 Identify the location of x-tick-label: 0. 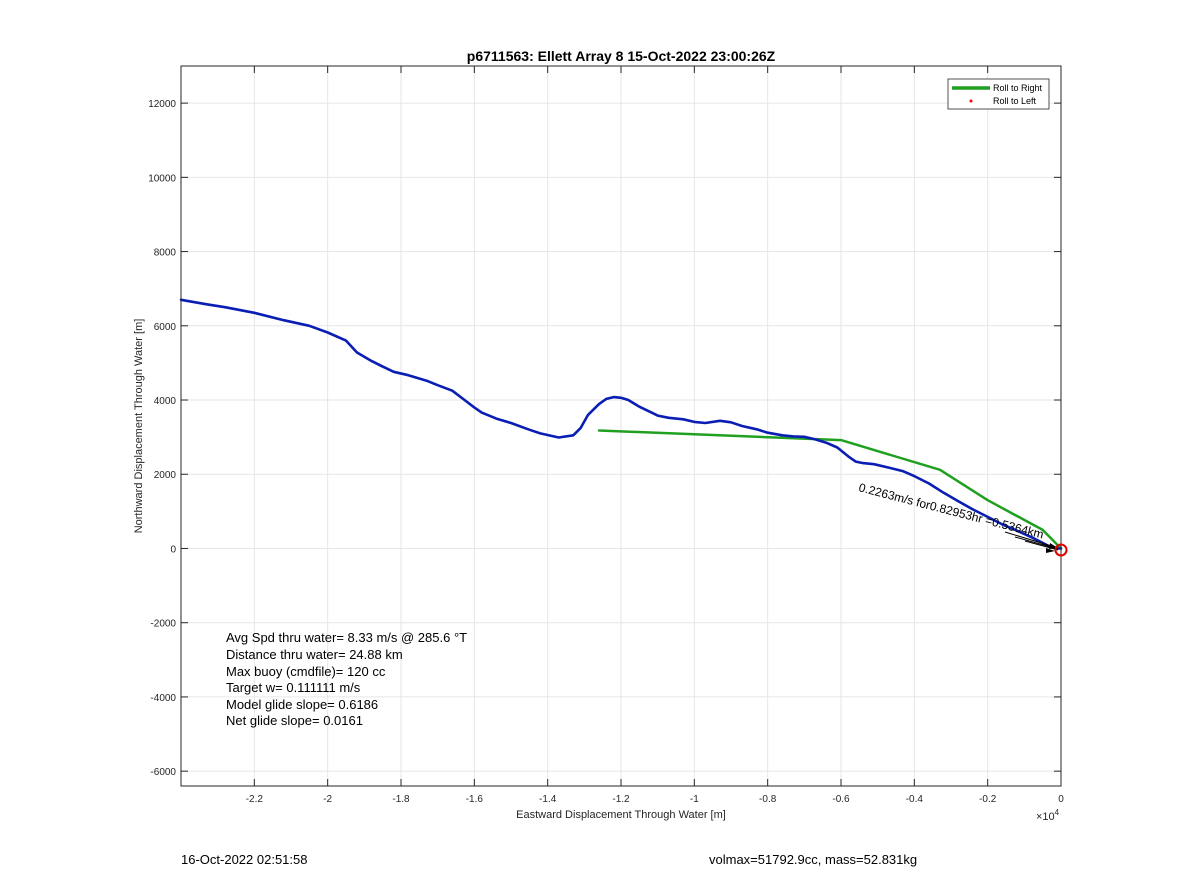
(1061, 799).